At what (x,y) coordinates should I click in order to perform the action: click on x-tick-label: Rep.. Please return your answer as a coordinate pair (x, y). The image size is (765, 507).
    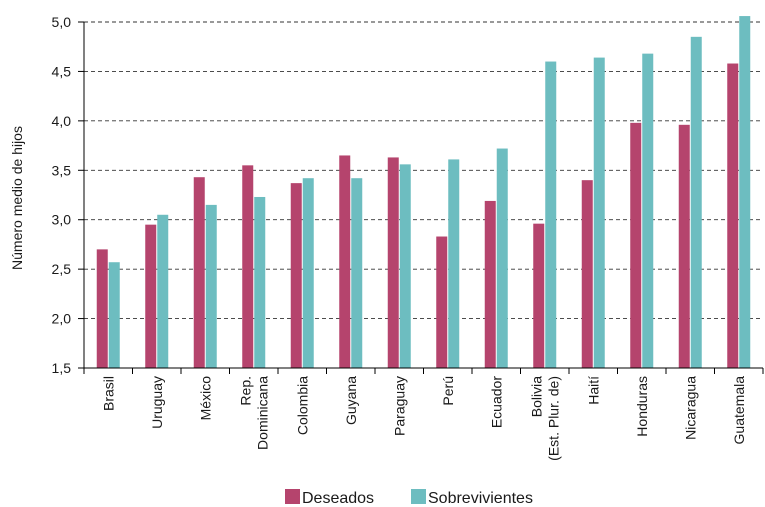
    Looking at the image, I should click on (245, 391).